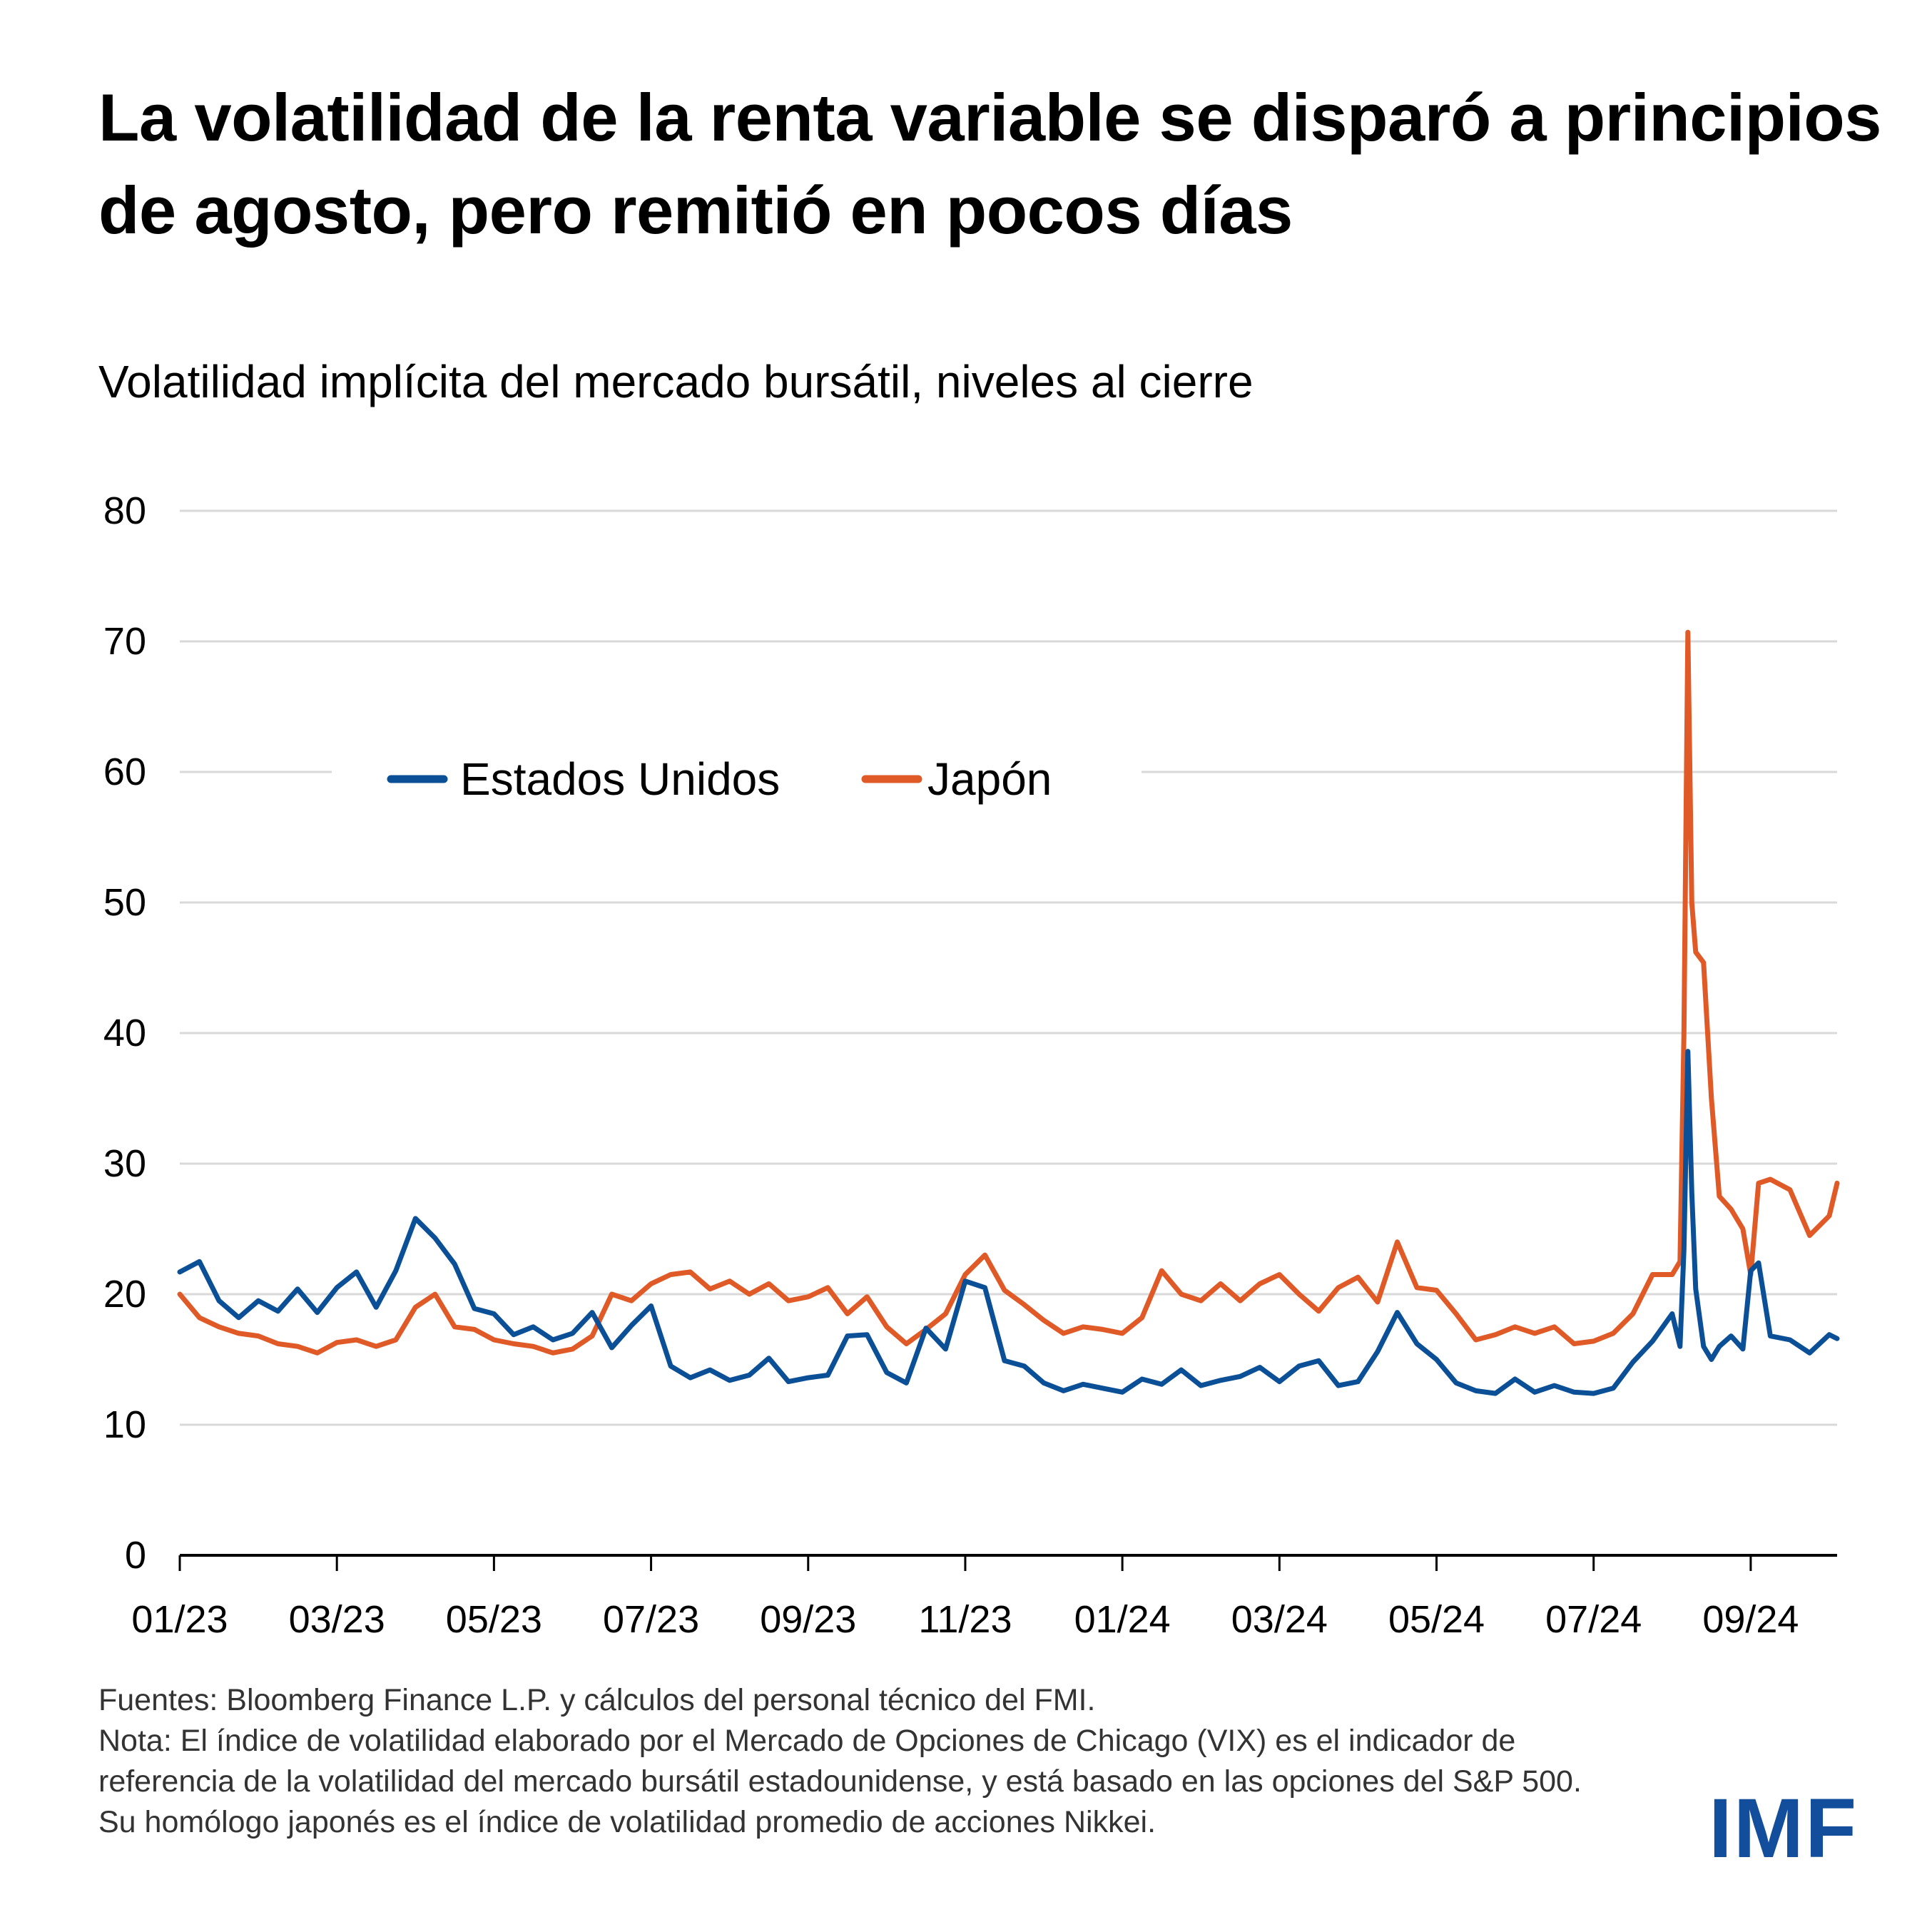 This screenshot has height=1932, width=1932. Describe the element at coordinates (124, 641) in the screenshot. I see `y-tick-label: 70` at that location.